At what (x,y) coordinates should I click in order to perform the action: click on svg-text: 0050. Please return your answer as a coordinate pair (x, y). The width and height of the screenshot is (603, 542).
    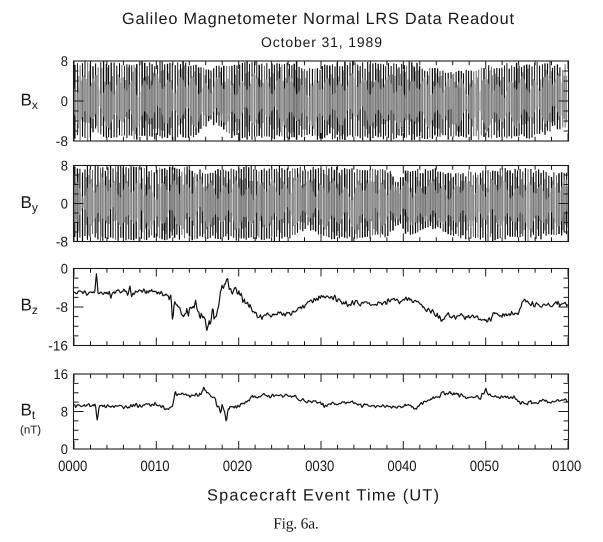
    Looking at the image, I should click on (484, 466).